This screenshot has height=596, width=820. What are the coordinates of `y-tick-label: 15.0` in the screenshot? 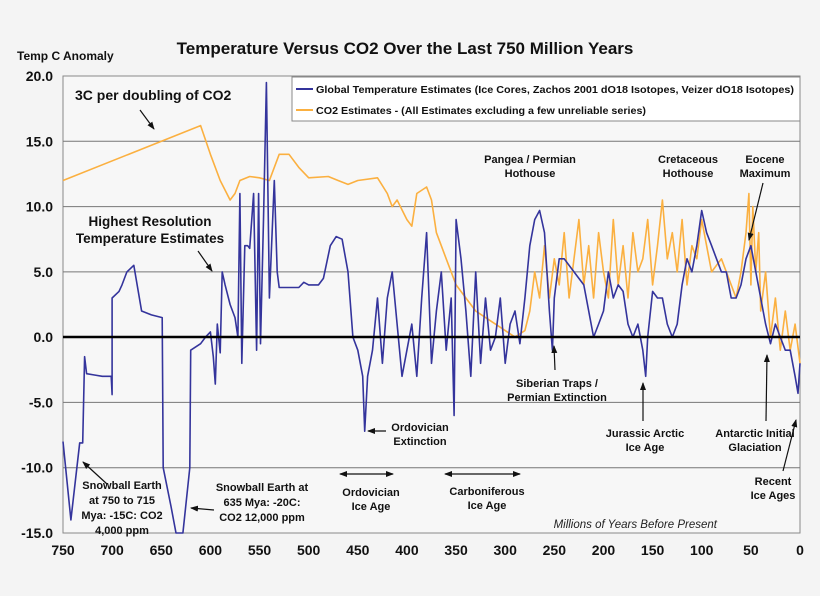 It's located at (39, 141).